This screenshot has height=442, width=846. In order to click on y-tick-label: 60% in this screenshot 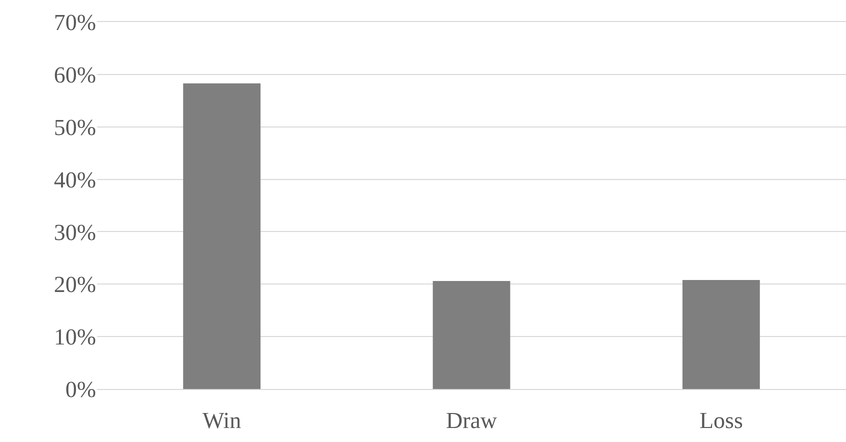, I will do `click(75, 75)`.